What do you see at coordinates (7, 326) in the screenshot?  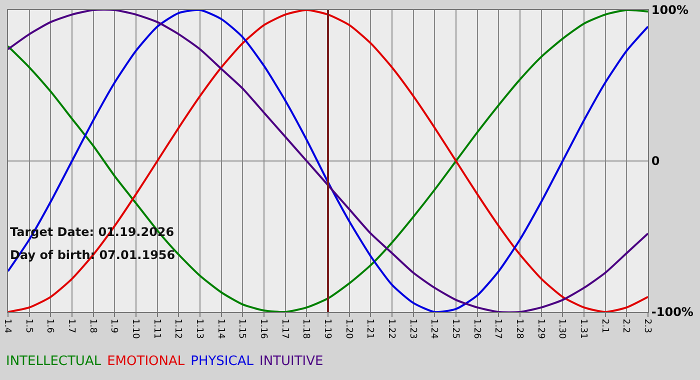 I see `x-tick-label: 1.4` at bounding box center [7, 326].